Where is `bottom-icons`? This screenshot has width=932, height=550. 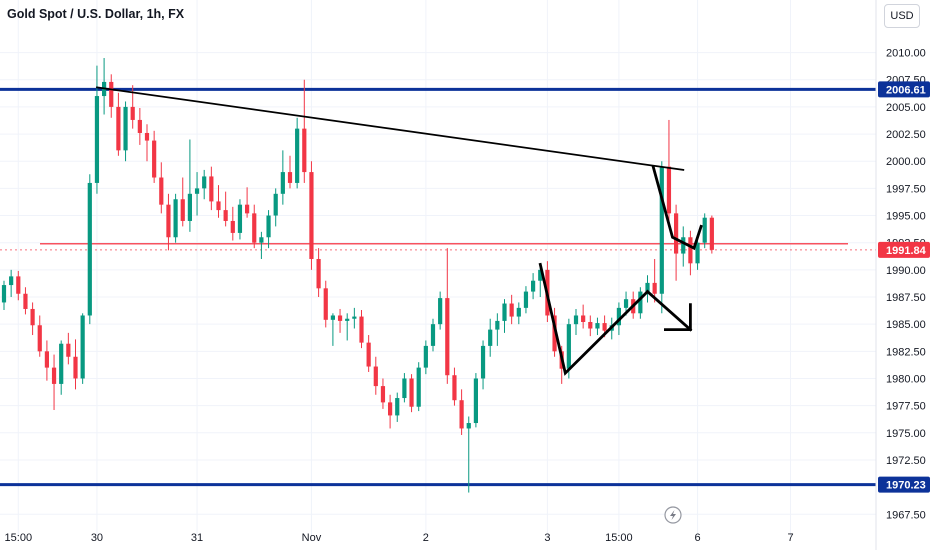
bottom-icons is located at coordinates (673, 515).